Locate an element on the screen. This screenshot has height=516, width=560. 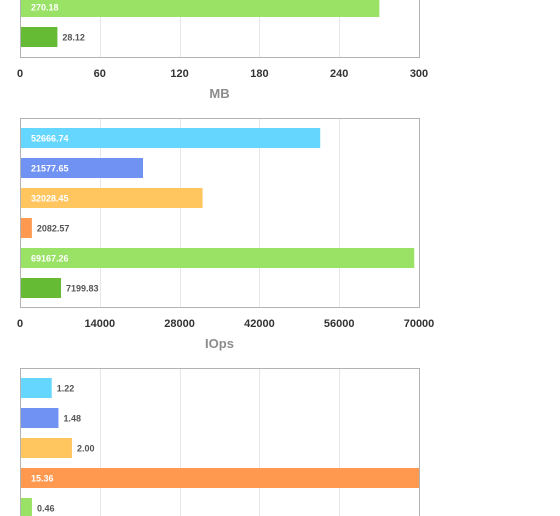
data-label: 2.00 is located at coordinates (86, 449).